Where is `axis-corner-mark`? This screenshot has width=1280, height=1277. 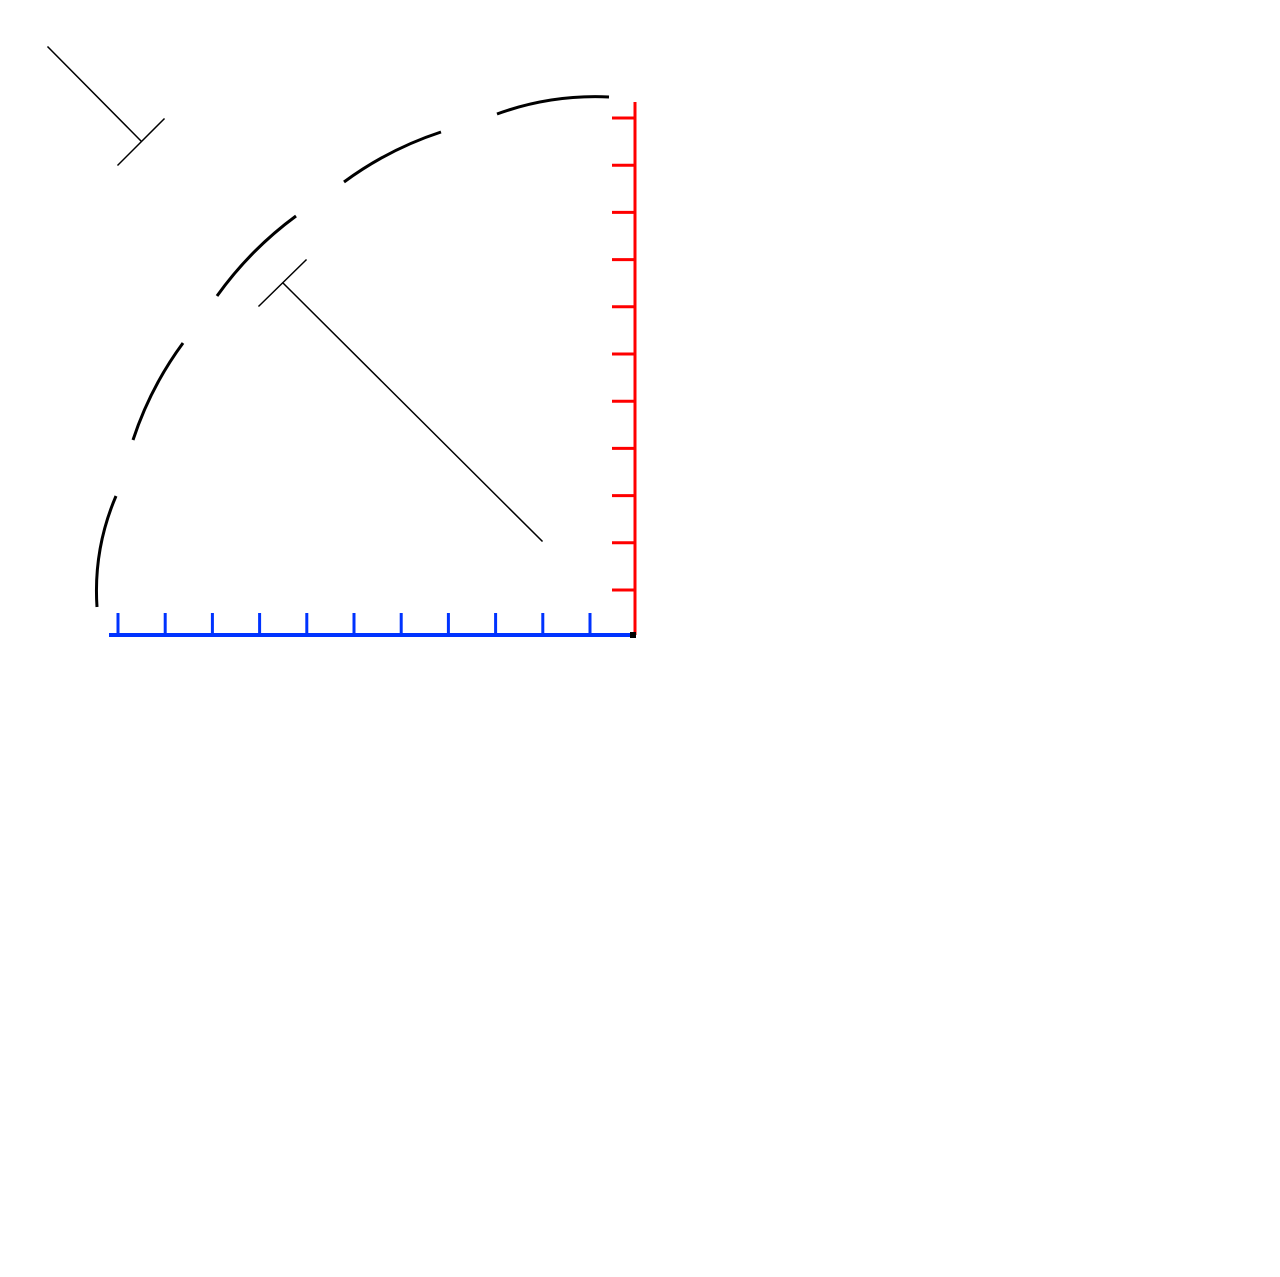 axis-corner-mark is located at coordinates (633, 635).